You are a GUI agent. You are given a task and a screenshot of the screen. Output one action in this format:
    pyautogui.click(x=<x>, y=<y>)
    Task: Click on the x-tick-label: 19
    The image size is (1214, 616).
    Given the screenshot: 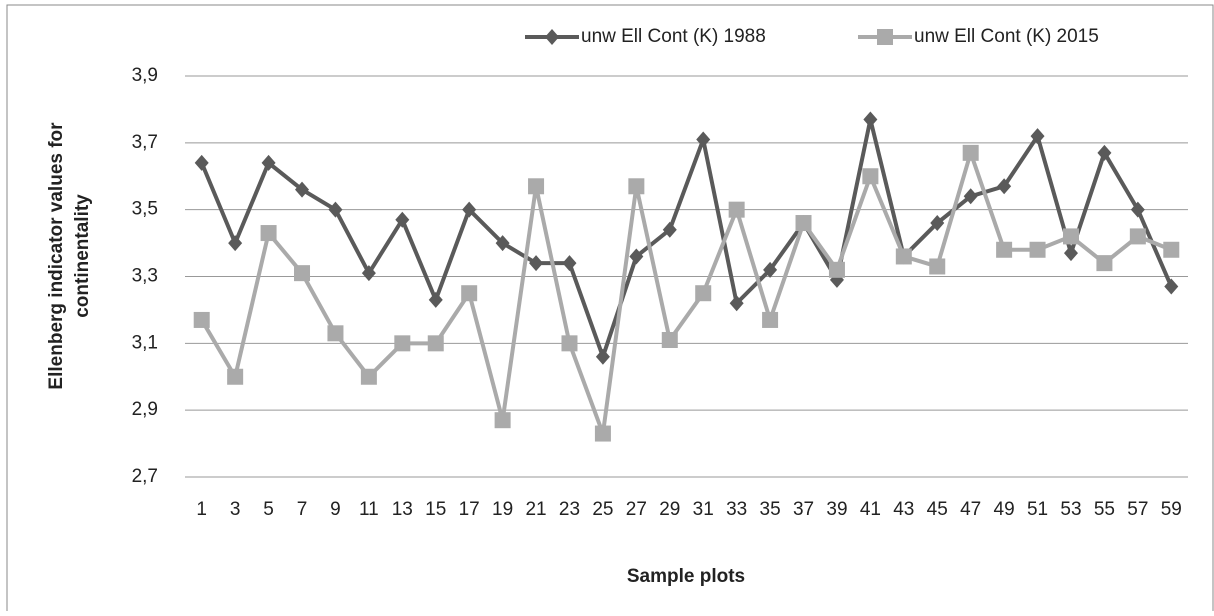 What is the action you would take?
    pyautogui.click(x=502, y=509)
    